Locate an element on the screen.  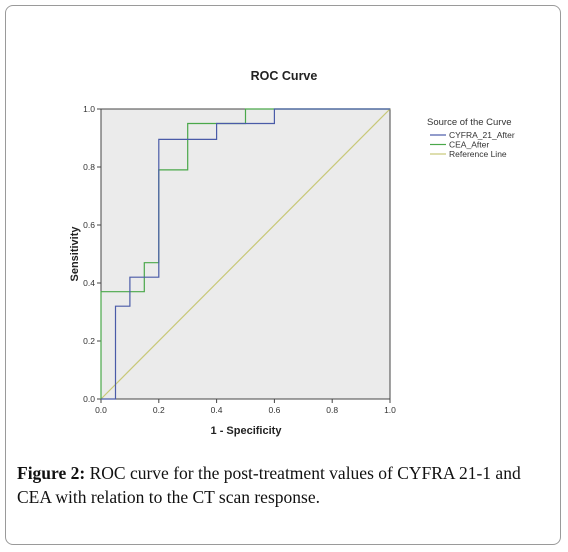
legend-label: Reference Line is located at coordinates (478, 154).